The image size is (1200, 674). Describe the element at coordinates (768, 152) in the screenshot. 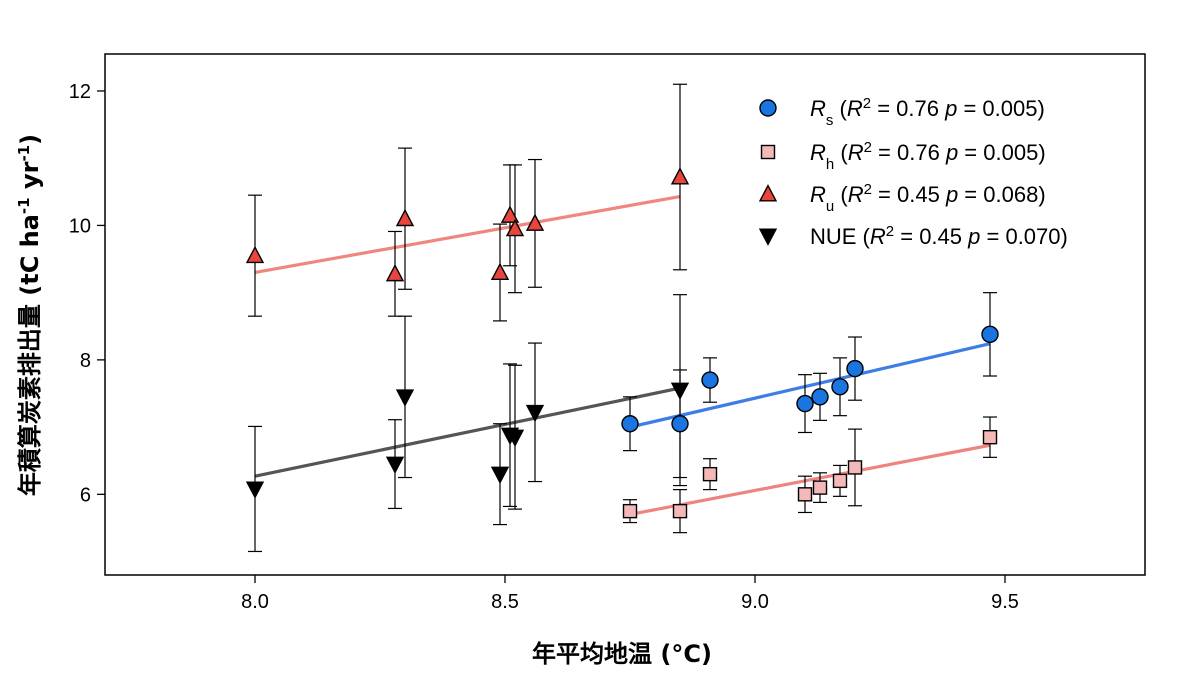

I see `legend-marker-rh` at that location.